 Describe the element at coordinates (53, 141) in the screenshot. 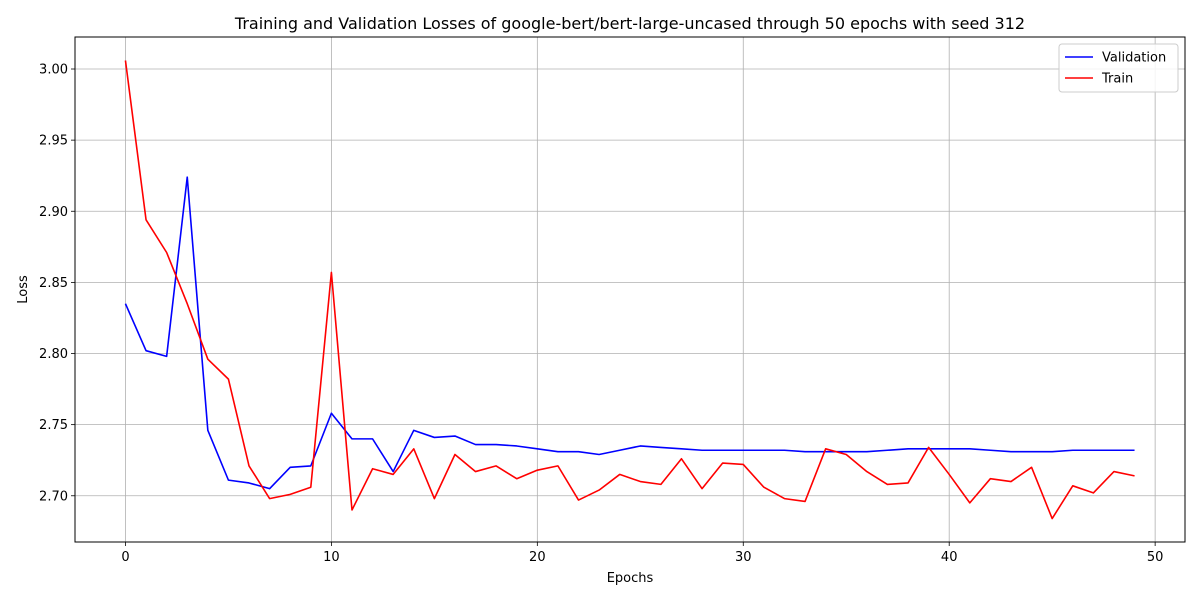

I see `y-tick-label: 2.95` at that location.